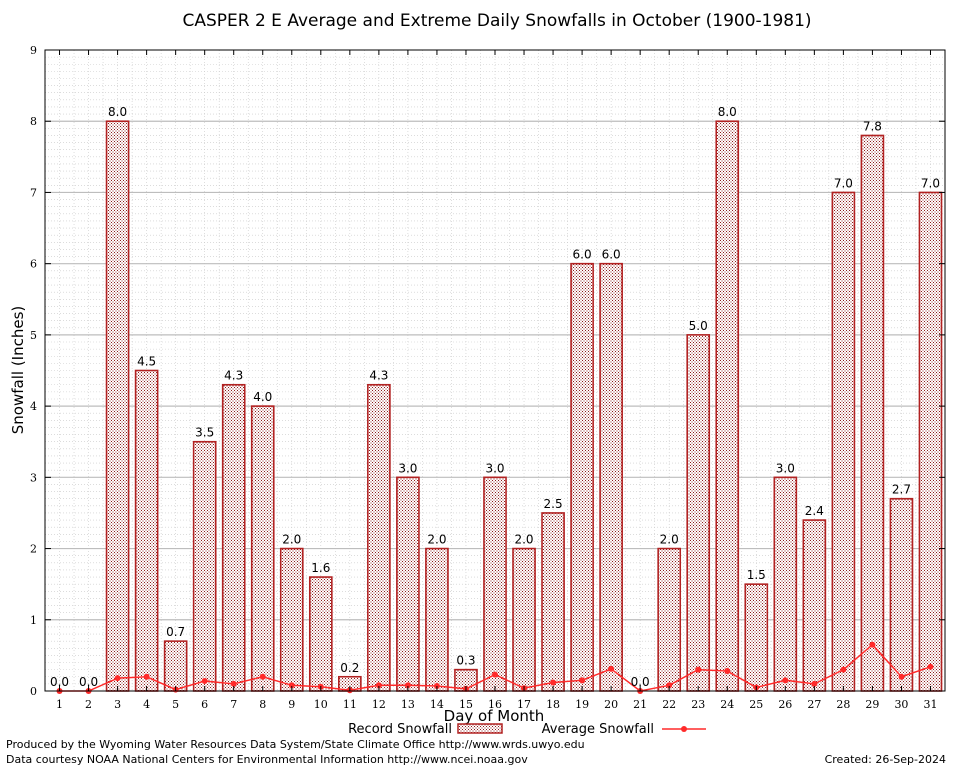 This screenshot has width=954, height=768. I want to click on legend-record-swatch, so click(480, 728).